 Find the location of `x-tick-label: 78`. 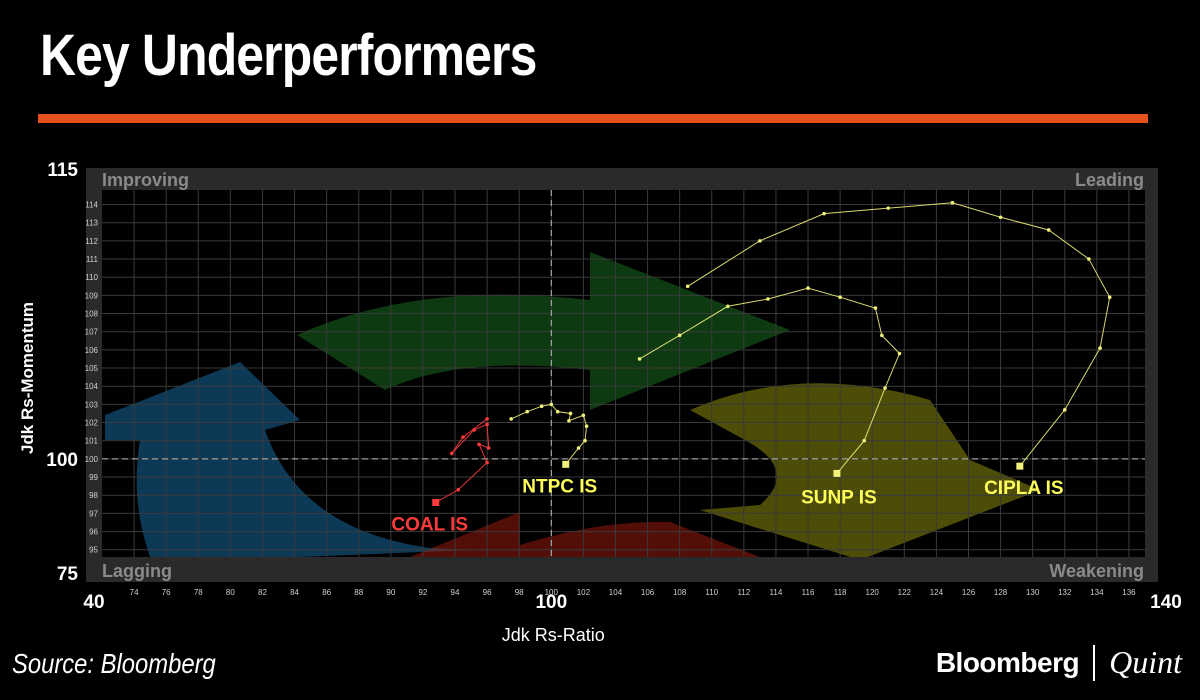

x-tick-label: 78 is located at coordinates (198, 592).